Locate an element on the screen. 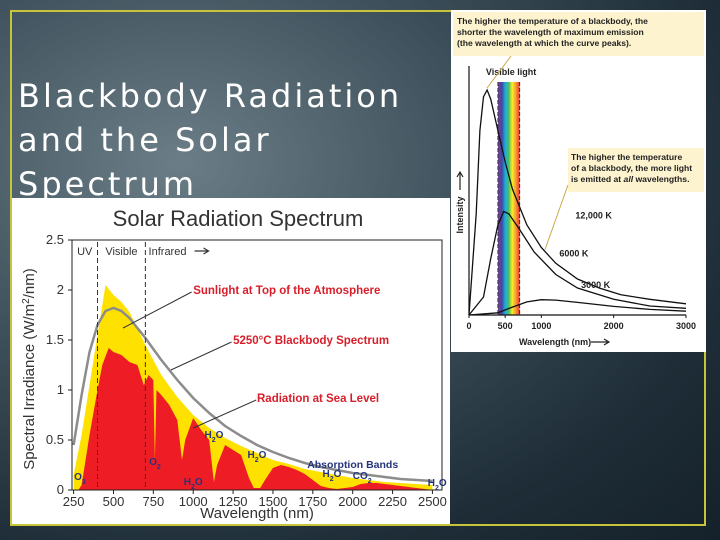 The image size is (720, 540). gas-label-1: O2 is located at coordinates (155, 464).